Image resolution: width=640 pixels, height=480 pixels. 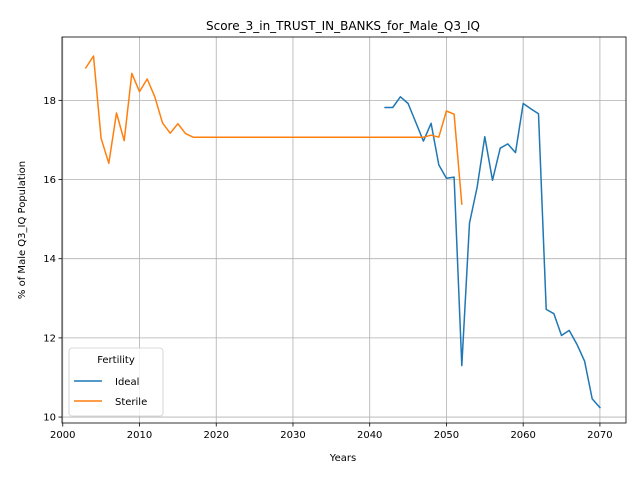 I want to click on x-axis-title: Years, so click(x=342, y=458).